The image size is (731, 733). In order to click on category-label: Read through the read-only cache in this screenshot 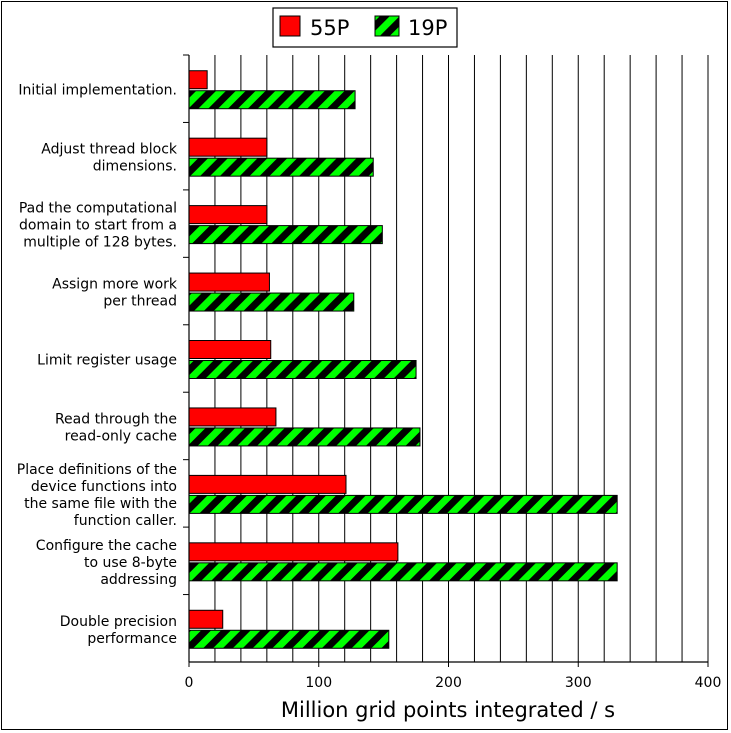, I will do `click(116, 427)`.